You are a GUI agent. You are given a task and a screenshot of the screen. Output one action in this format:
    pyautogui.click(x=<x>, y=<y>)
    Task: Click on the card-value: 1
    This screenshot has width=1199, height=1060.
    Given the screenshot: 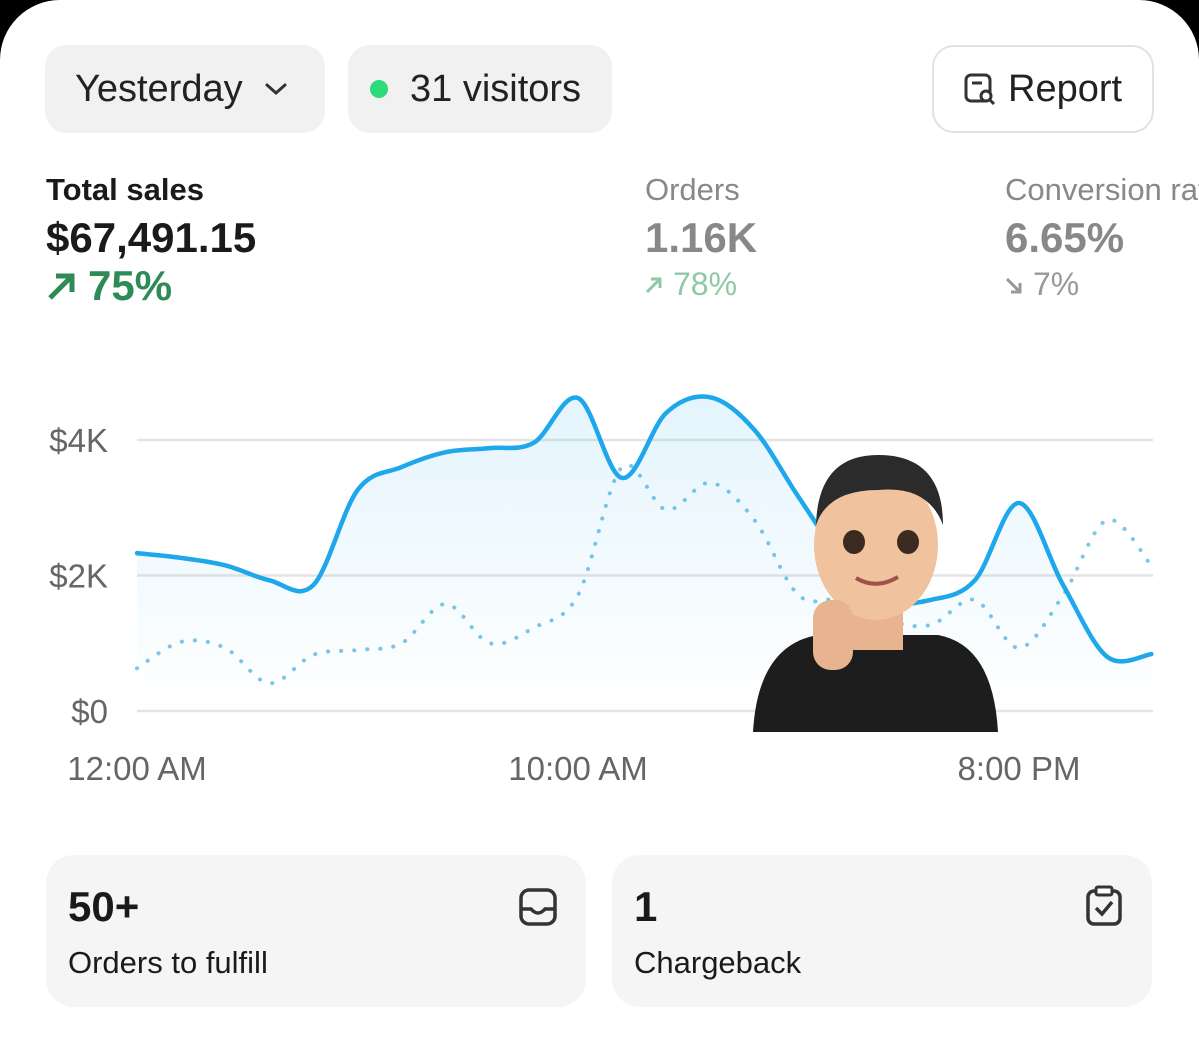 What is the action you would take?
    pyautogui.click(x=646, y=906)
    